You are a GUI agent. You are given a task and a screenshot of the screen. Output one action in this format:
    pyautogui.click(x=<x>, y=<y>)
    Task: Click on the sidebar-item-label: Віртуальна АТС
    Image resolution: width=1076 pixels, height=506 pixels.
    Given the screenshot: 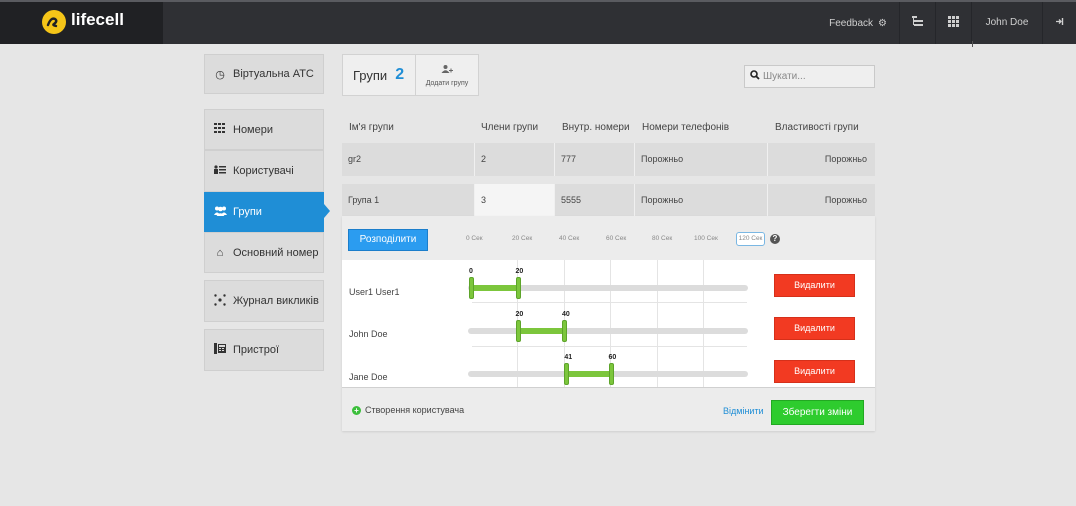 What is the action you would take?
    pyautogui.click(x=273, y=74)
    